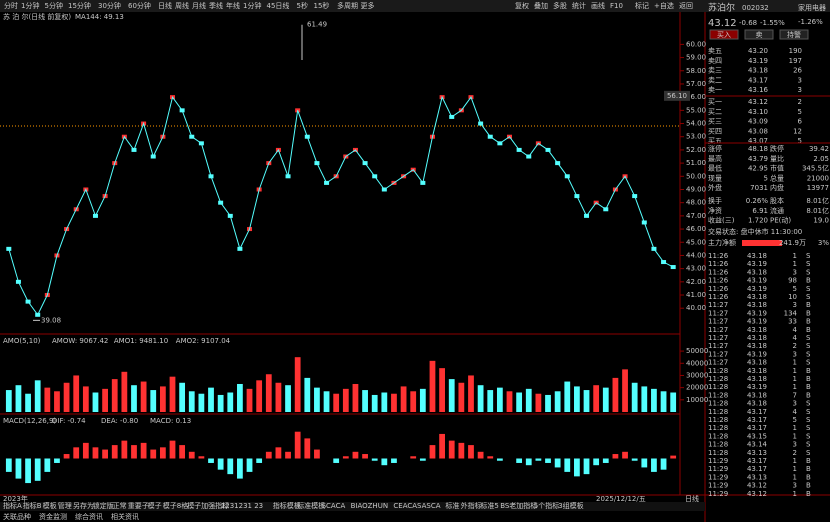 This screenshot has height=522, width=830. What do you see at coordinates (139, 5) in the screenshot?
I see `period-tab: 60分钟` at bounding box center [139, 5].